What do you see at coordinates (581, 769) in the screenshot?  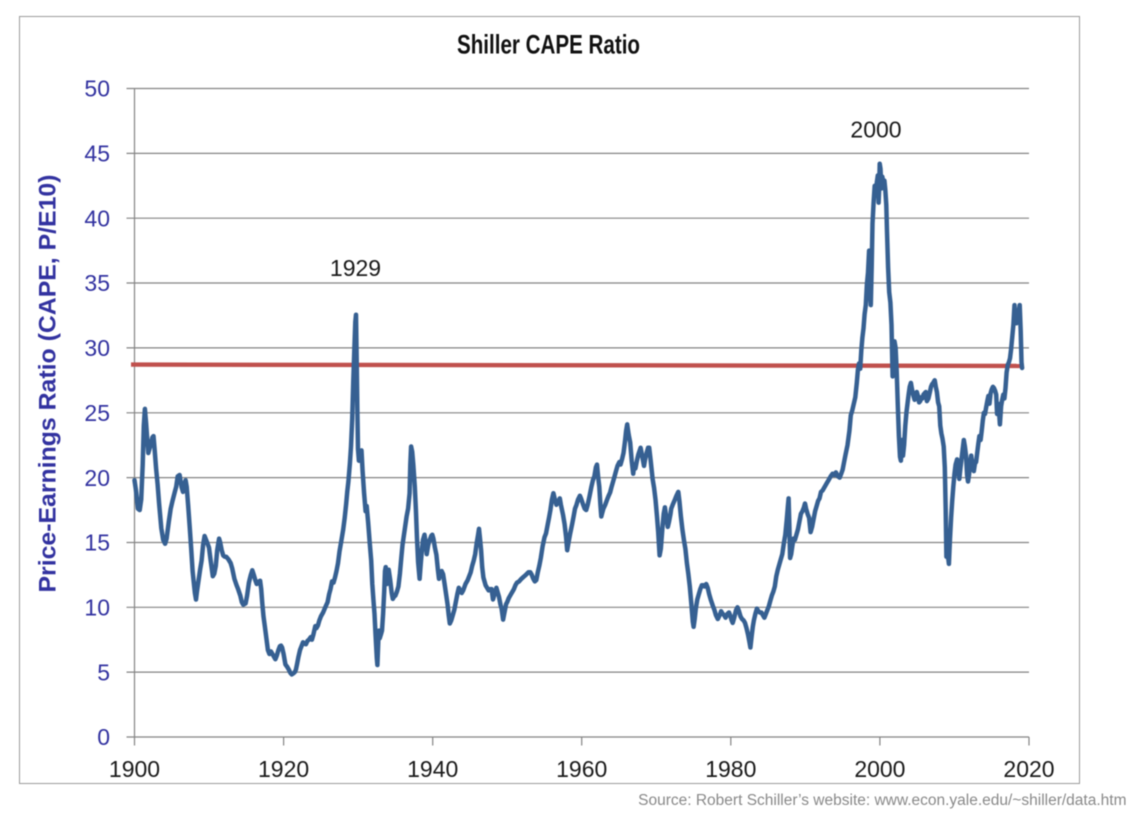 I see `svg-text: 1960` at bounding box center [581, 769].